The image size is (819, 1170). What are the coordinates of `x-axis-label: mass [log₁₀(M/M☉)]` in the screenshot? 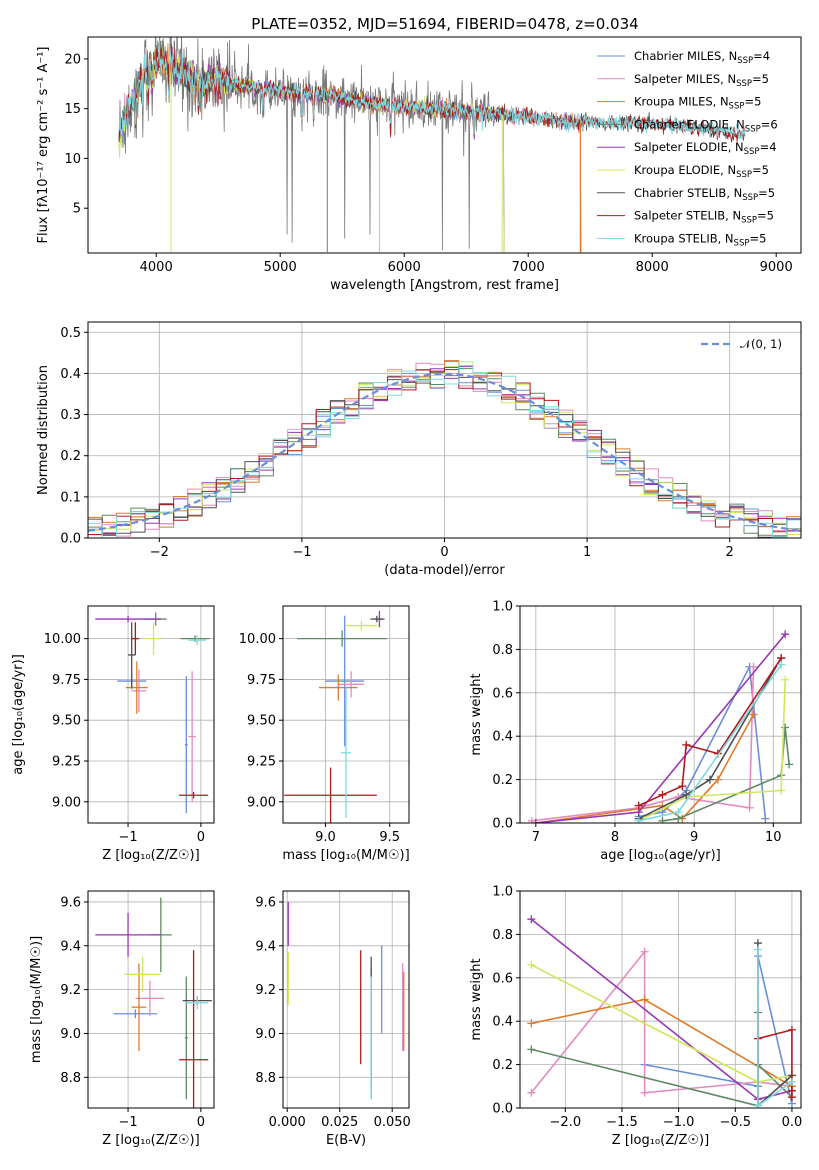 It's located at (345, 855).